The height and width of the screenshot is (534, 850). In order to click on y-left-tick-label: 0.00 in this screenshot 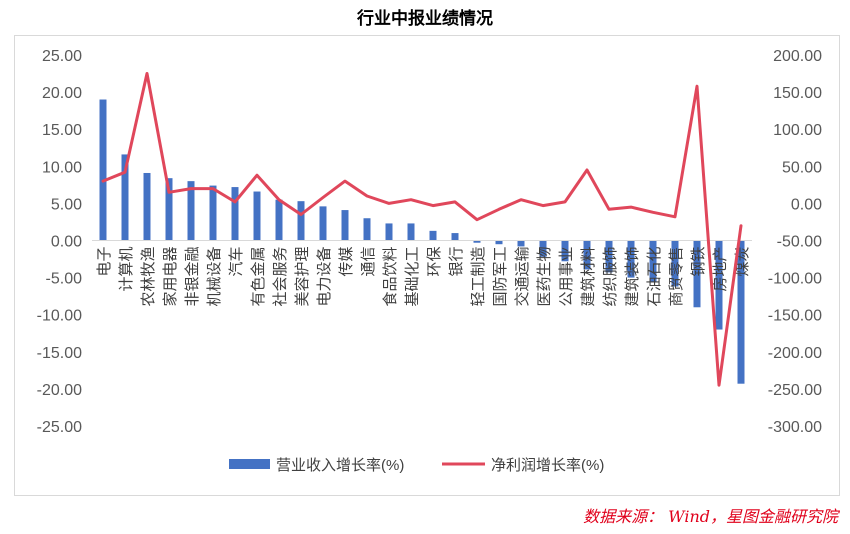, I will do `click(66, 242)`.